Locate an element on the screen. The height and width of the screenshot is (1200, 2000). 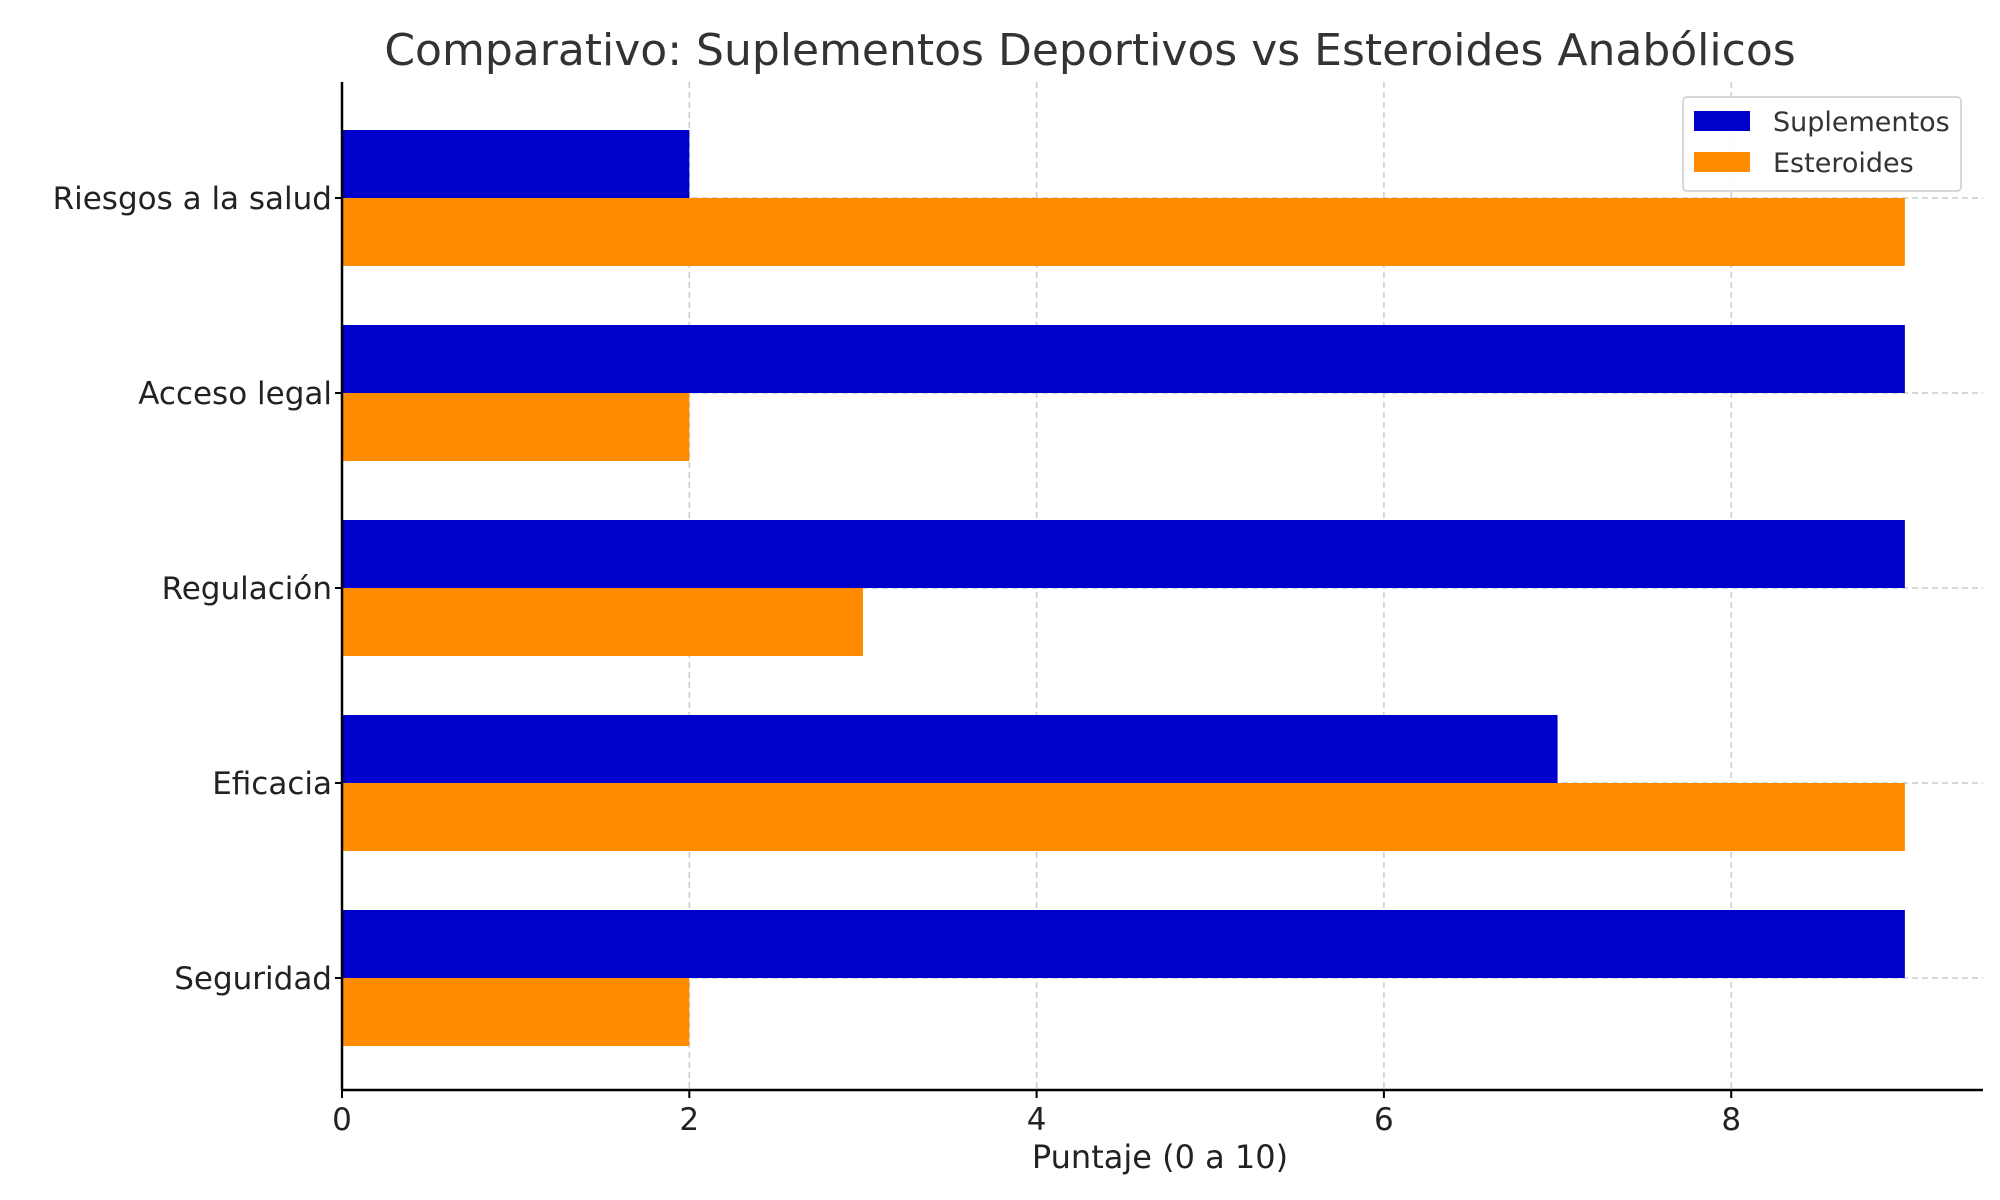
bar-suplementos-seguridad is located at coordinates (1123, 944).